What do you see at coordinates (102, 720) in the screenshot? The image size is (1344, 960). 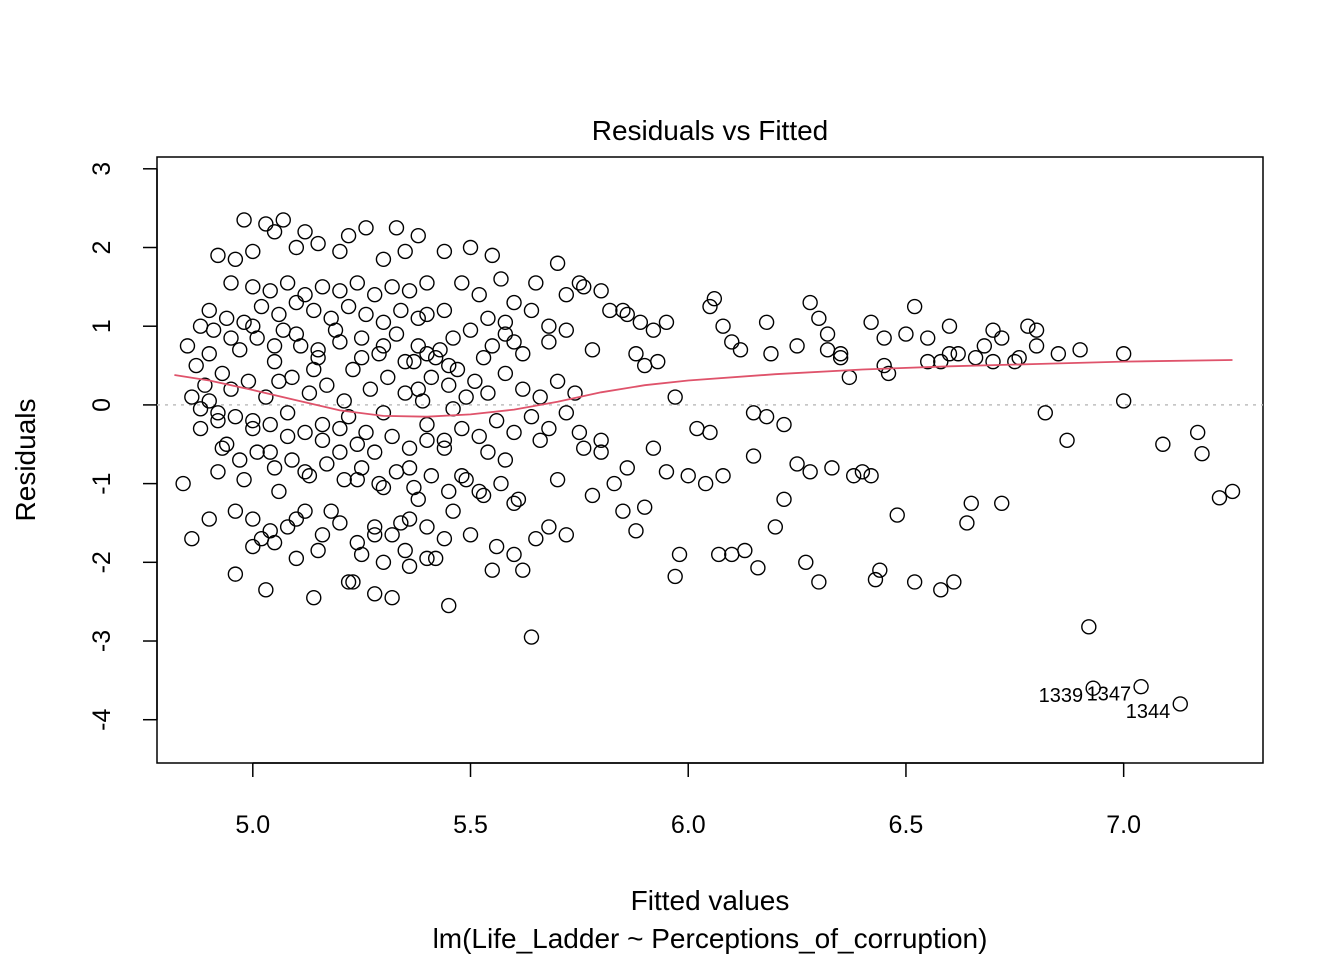 I see `y-tick-label: -4` at bounding box center [102, 720].